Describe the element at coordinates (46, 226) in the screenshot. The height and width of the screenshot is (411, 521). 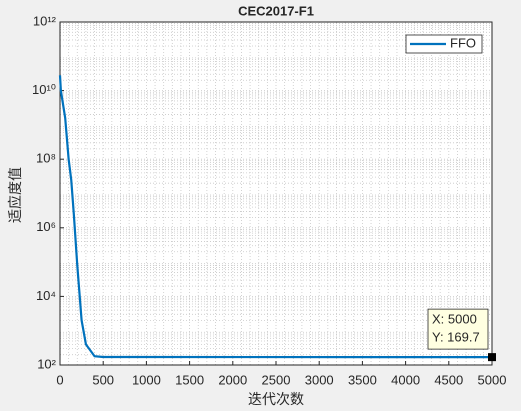
I see `y-tick-label: 10⁶` at that location.